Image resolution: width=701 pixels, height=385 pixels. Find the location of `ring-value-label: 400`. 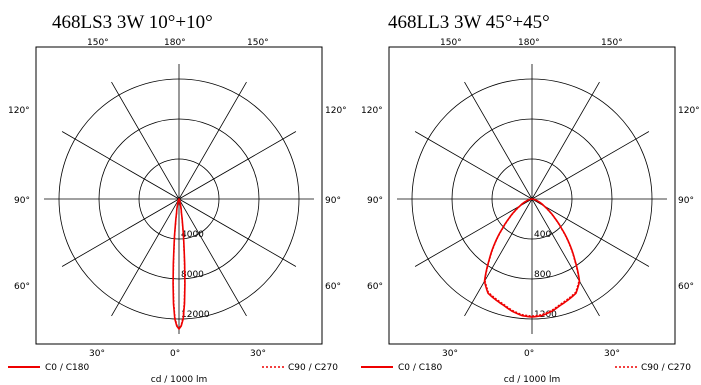

ring-value-label: 400 is located at coordinates (542, 235).